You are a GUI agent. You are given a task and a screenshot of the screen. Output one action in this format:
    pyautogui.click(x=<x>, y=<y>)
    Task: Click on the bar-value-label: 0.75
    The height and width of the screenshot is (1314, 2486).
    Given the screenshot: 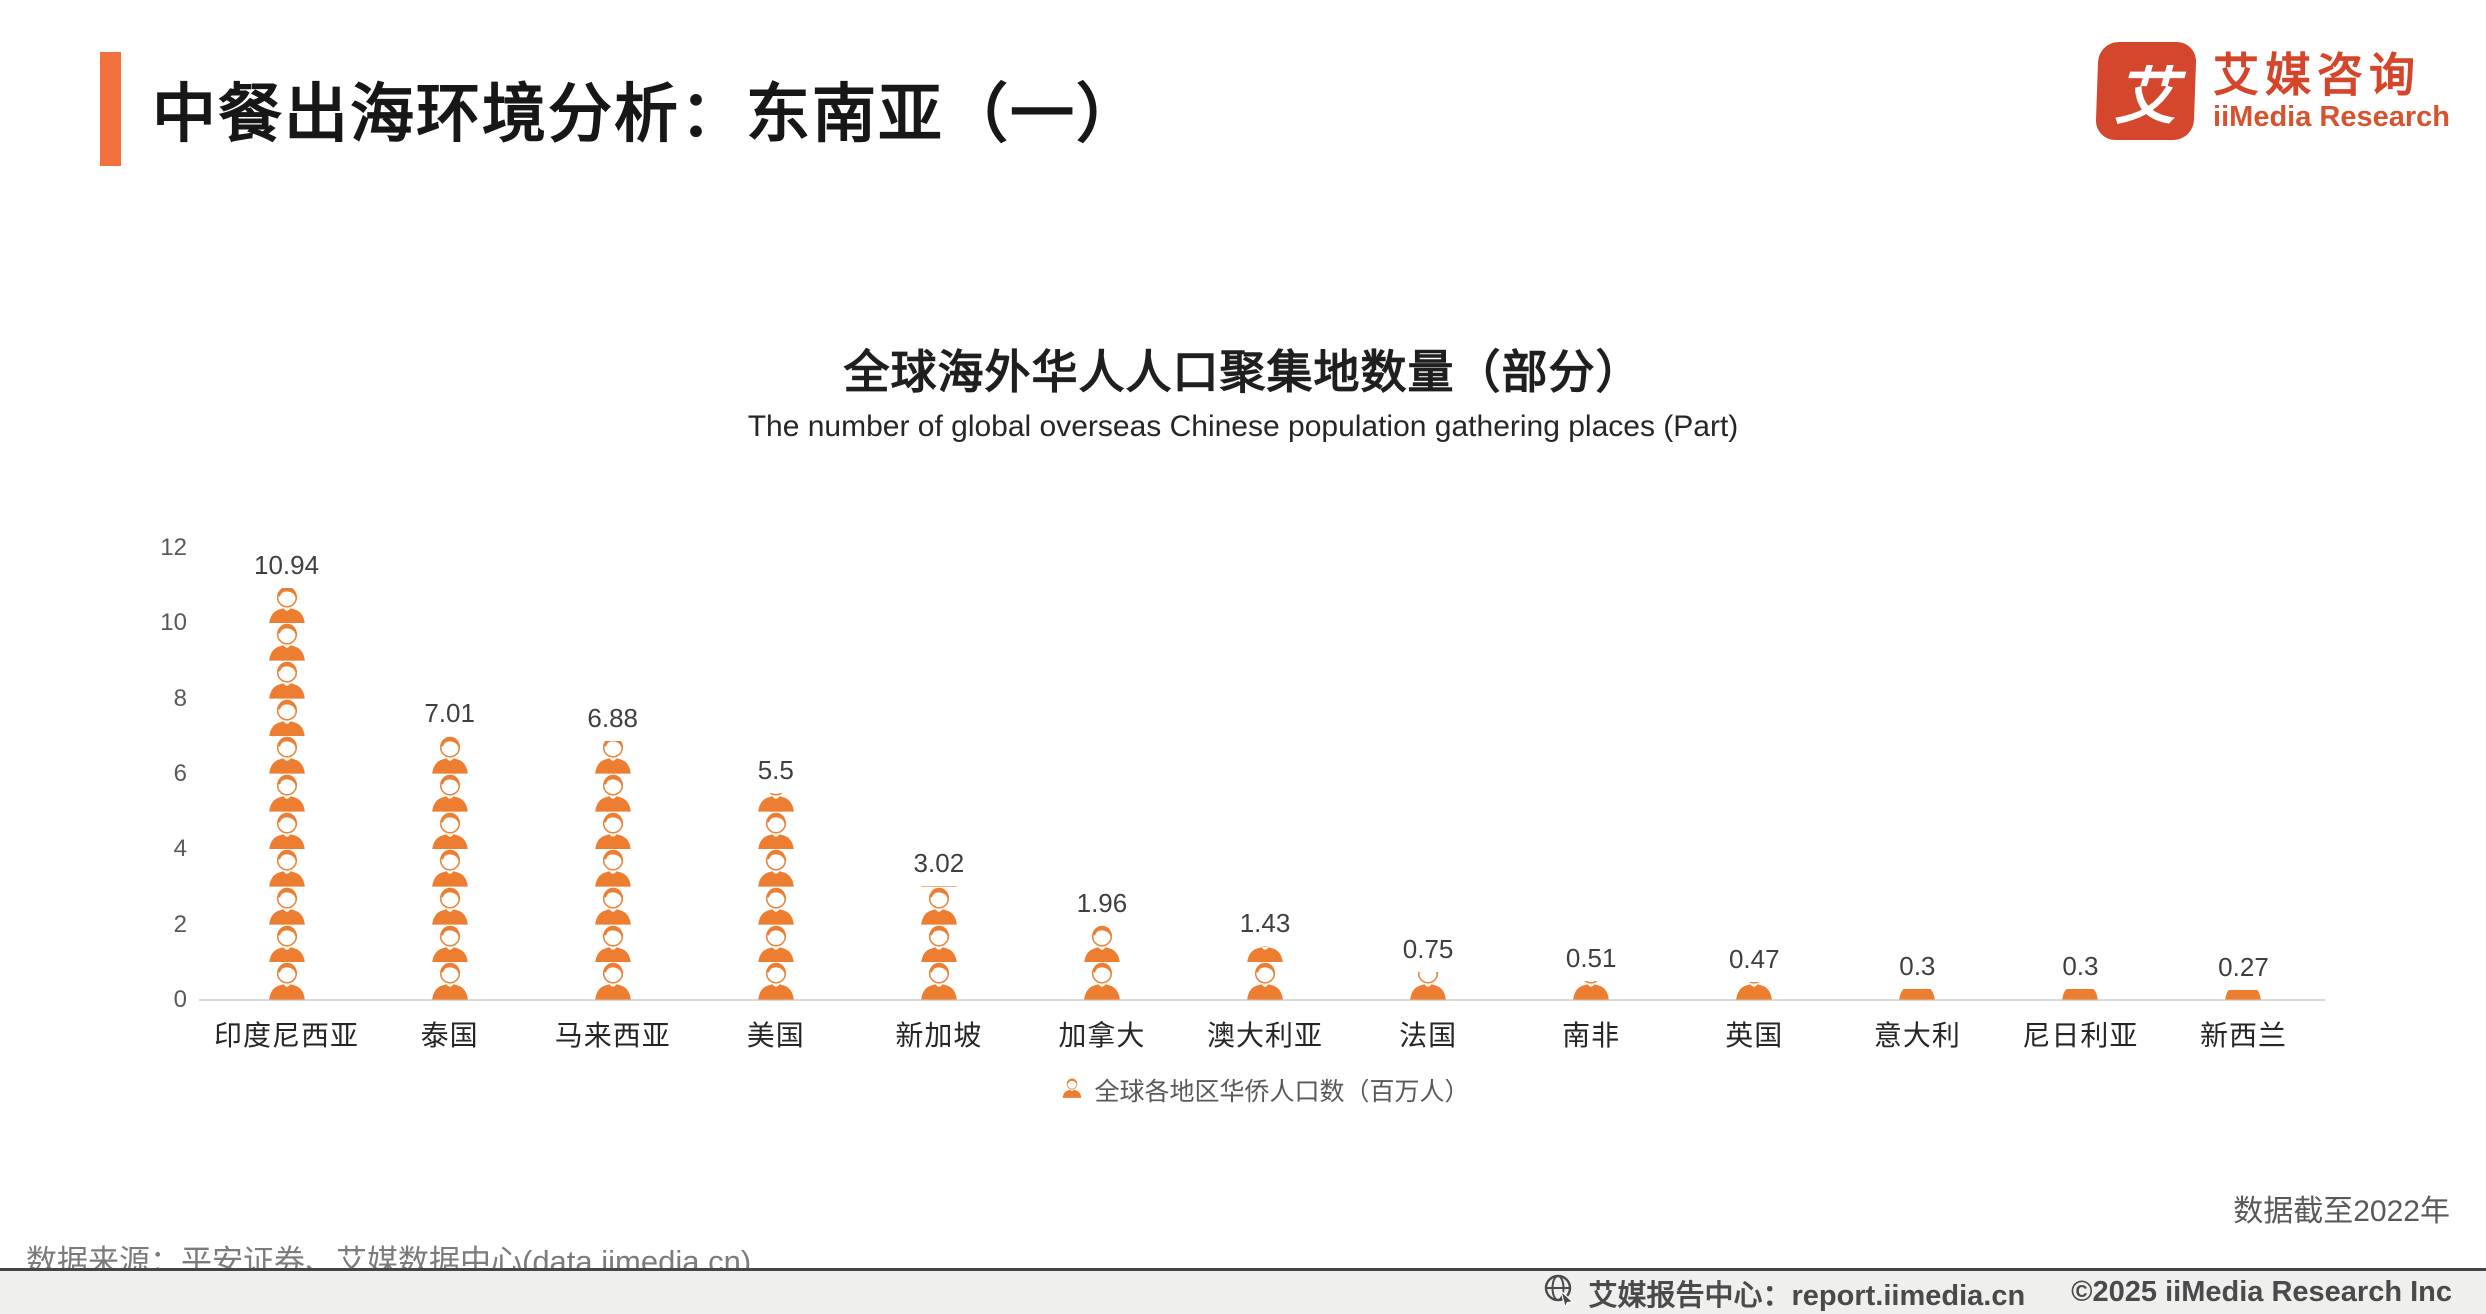 What is the action you would take?
    pyautogui.click(x=1428, y=948)
    